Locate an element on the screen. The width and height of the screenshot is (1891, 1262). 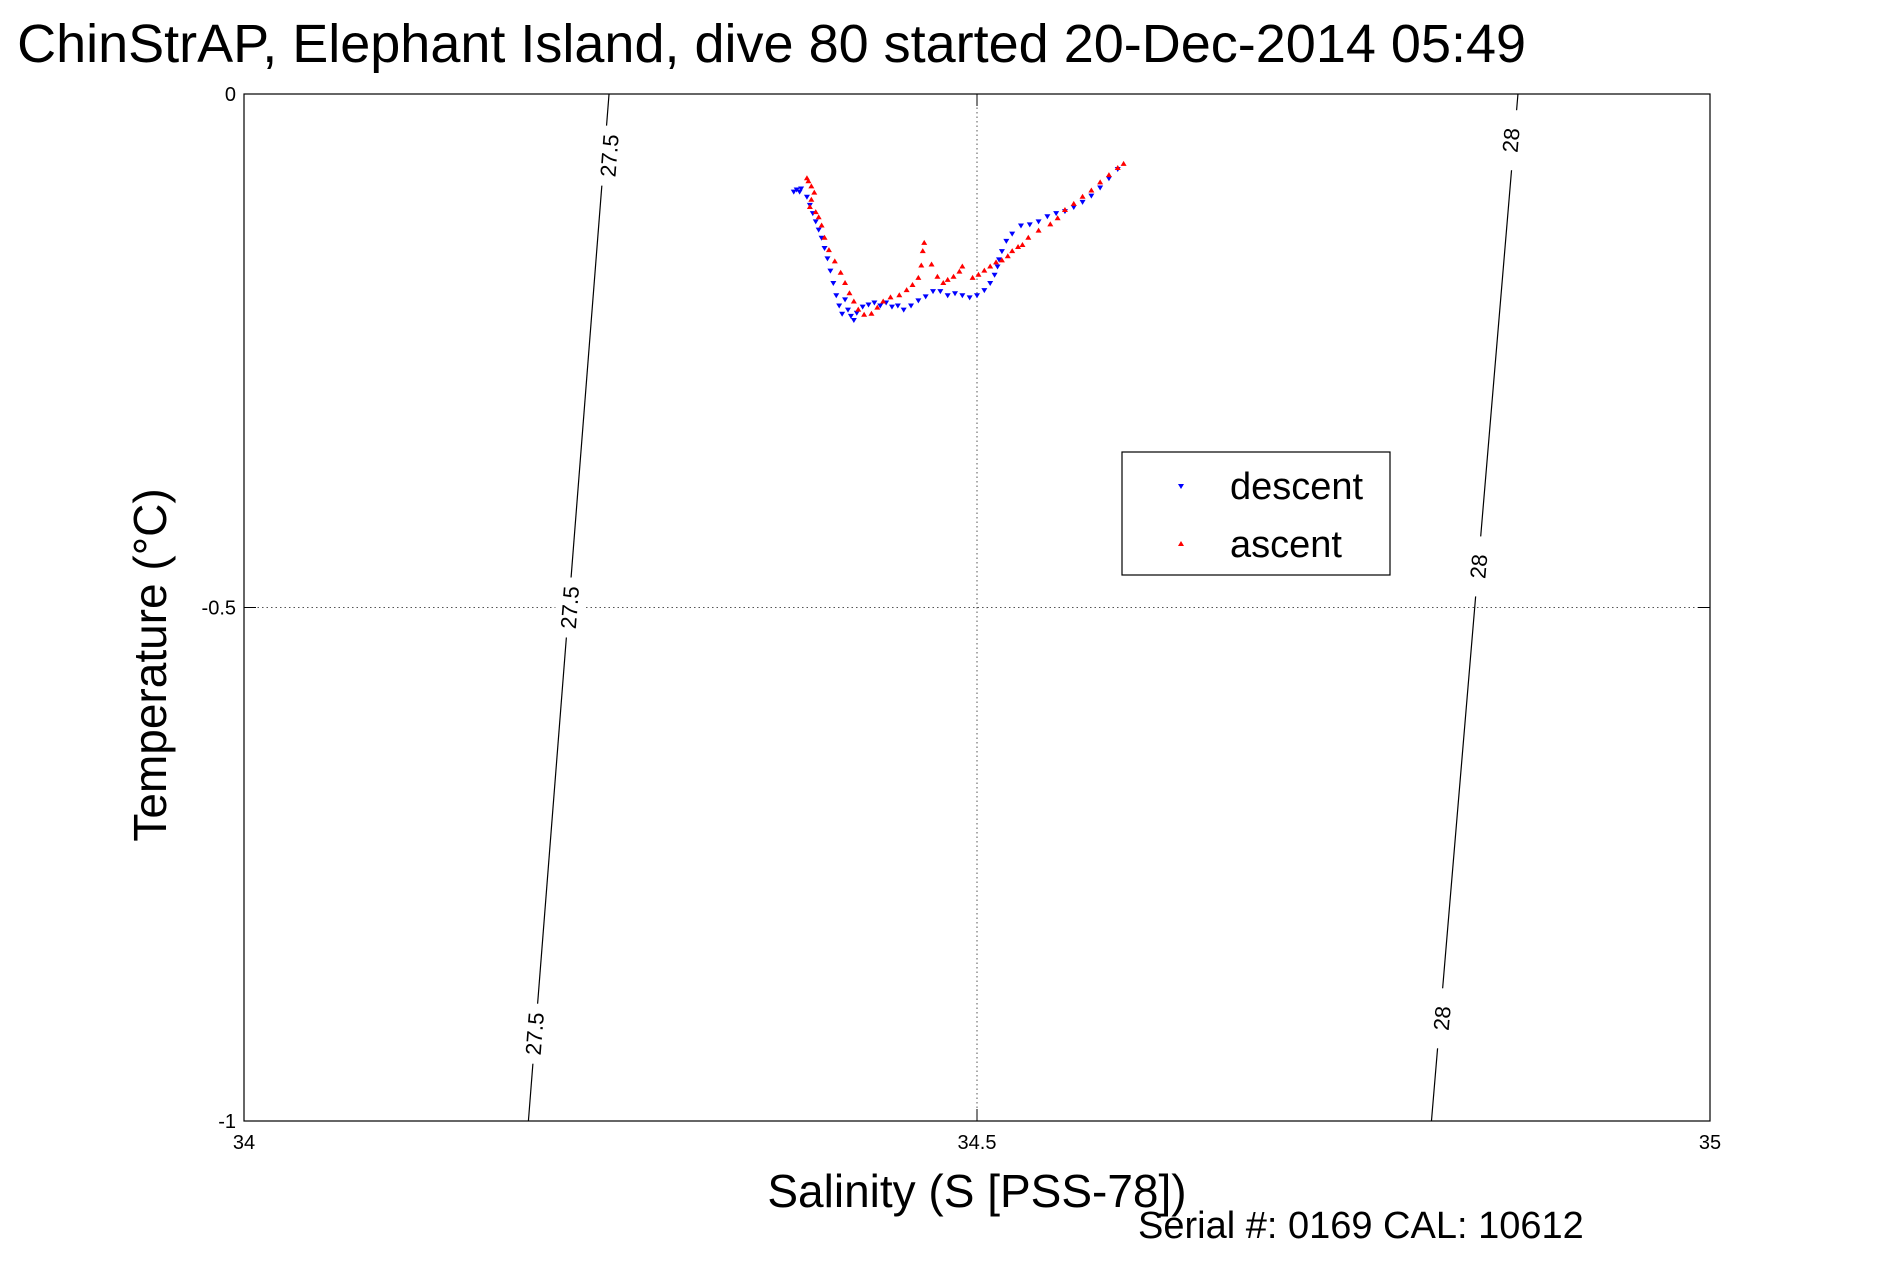
y-axis-label: Temperature (°C) is located at coordinates (150, 664).